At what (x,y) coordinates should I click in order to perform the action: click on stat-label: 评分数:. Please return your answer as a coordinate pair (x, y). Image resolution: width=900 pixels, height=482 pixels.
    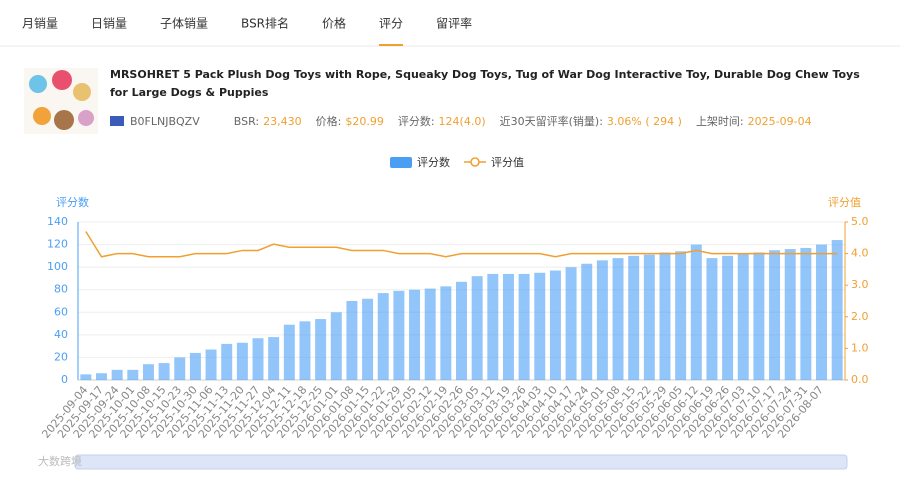
    Looking at the image, I should click on (416, 121).